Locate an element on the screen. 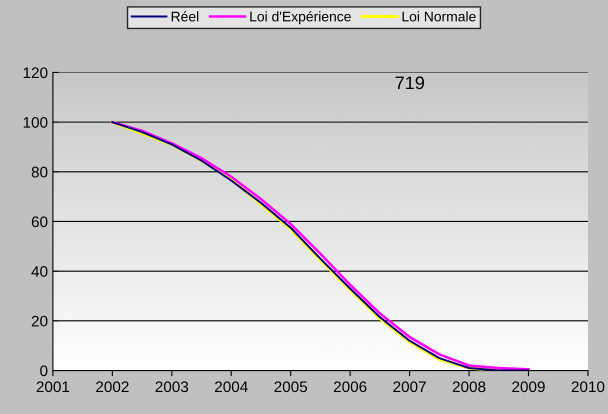 This screenshot has width=608, height=414. legend-label: Réel is located at coordinates (185, 16).